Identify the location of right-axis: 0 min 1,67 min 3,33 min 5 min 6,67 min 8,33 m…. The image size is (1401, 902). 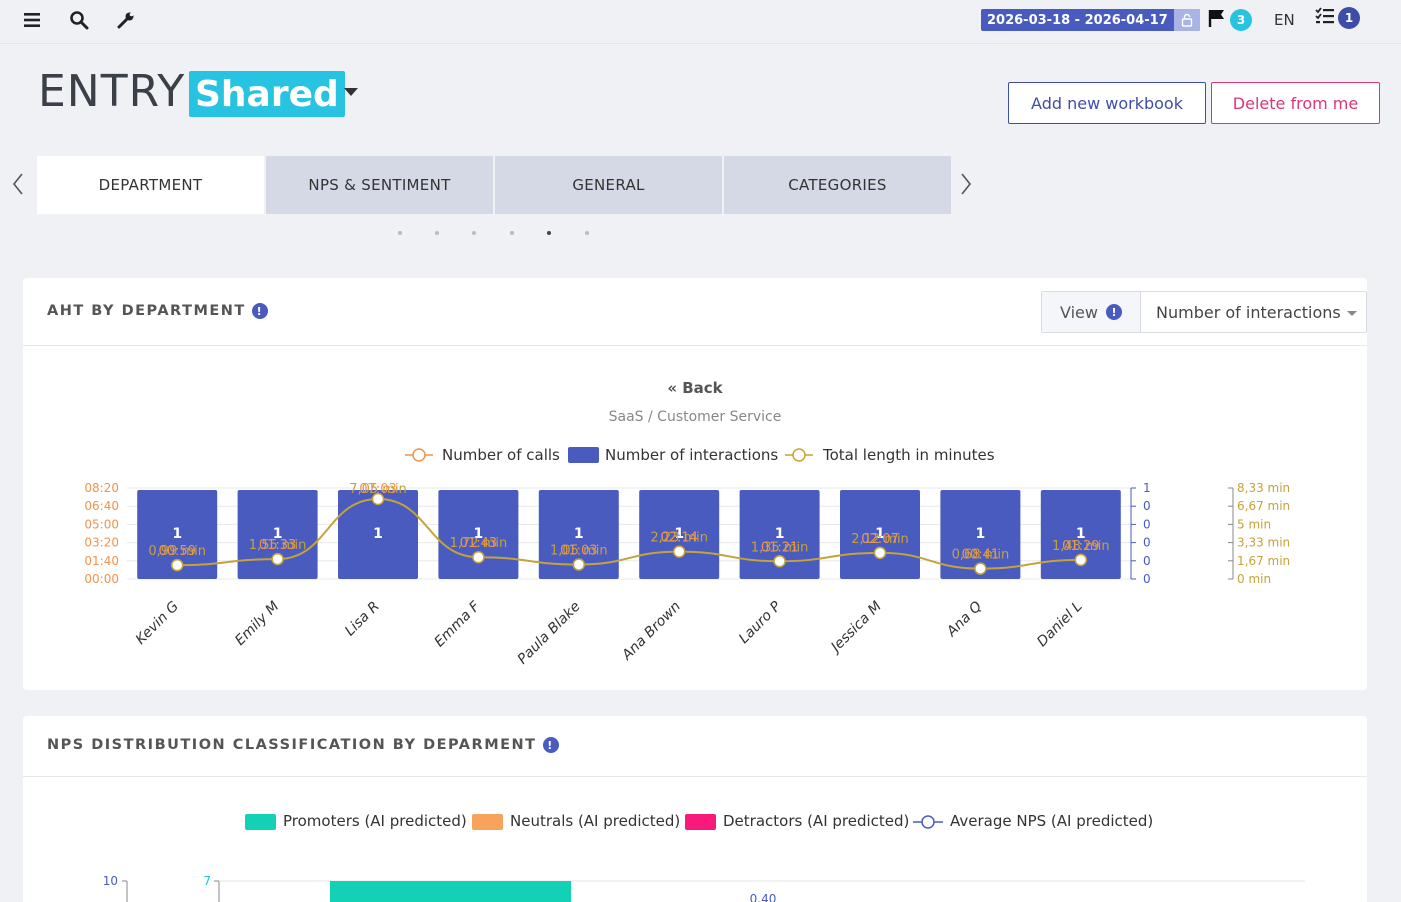
(1259, 533).